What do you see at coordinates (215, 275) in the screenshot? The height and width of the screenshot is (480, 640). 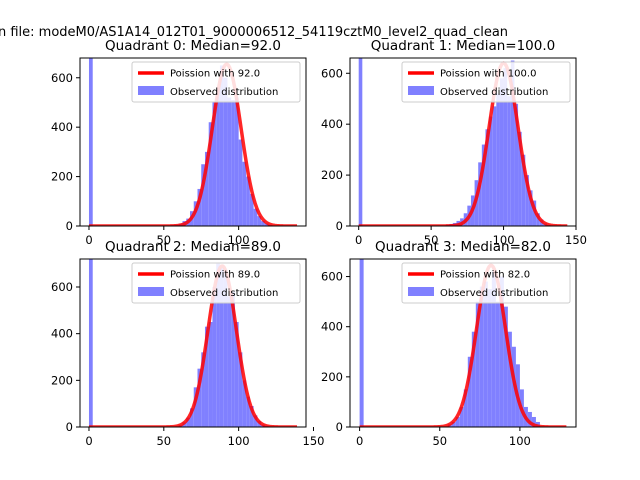 I see `legend-fit-label: Poission with 89.0` at bounding box center [215, 275].